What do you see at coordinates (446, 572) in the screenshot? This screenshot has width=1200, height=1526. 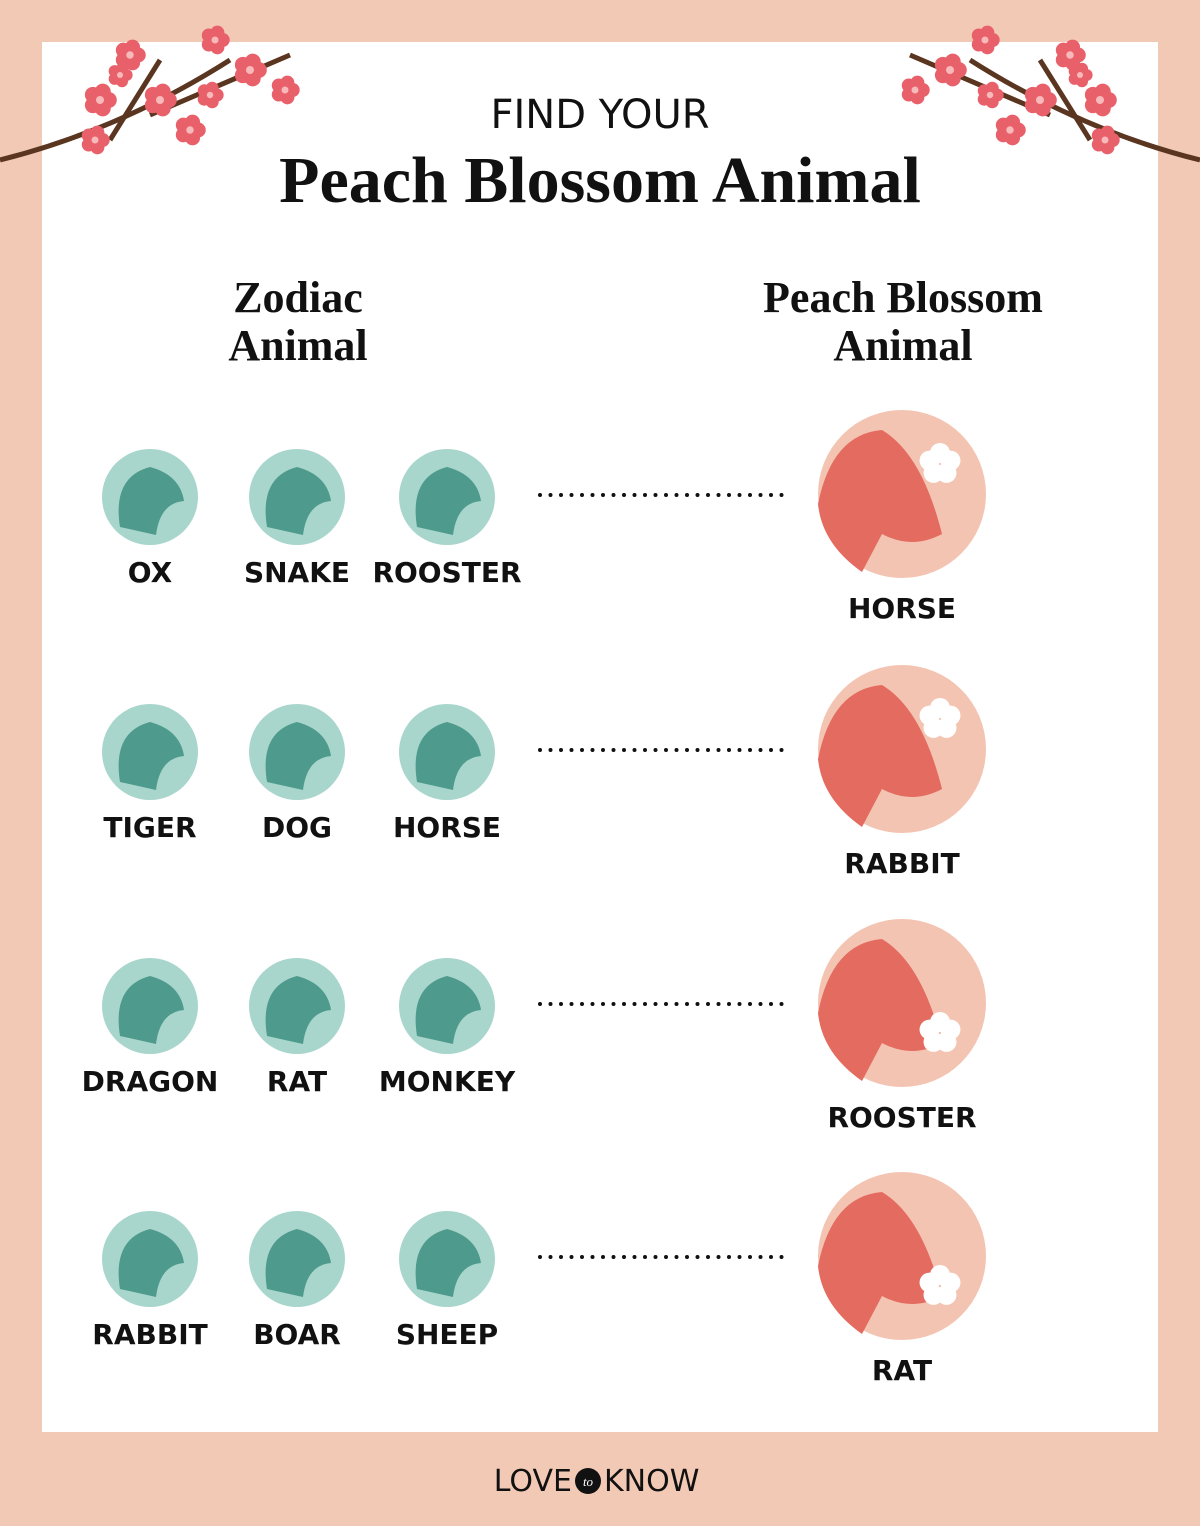 I see `zodiac-label: ROOSTER` at bounding box center [446, 572].